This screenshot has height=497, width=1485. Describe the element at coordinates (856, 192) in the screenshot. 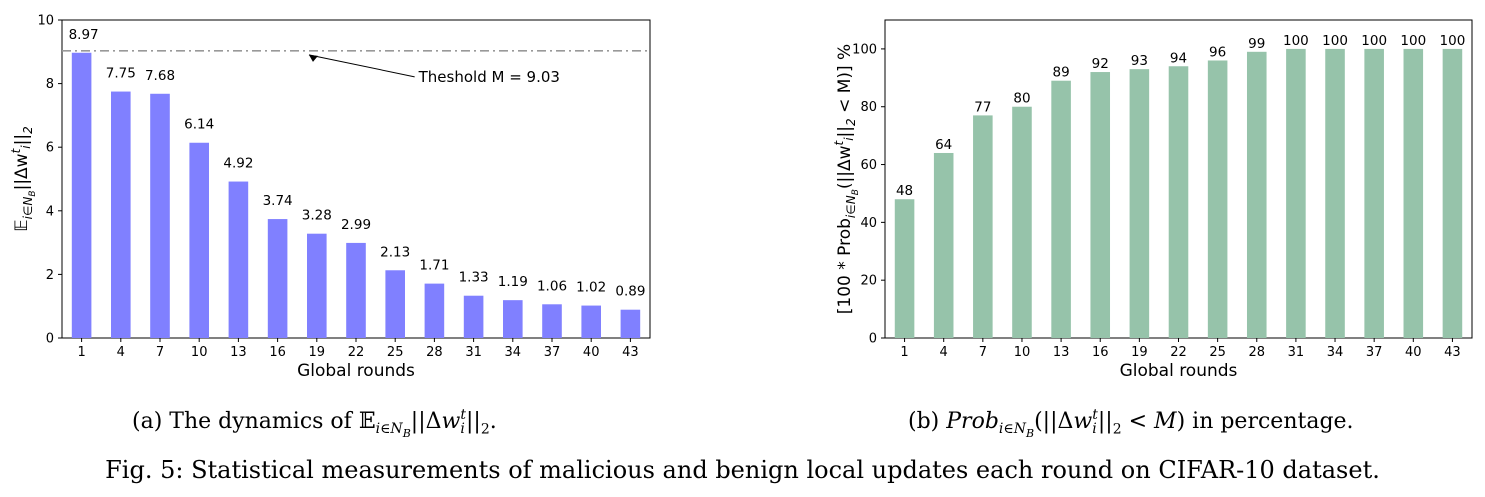

I see `y-axis-label-part: B` at that location.